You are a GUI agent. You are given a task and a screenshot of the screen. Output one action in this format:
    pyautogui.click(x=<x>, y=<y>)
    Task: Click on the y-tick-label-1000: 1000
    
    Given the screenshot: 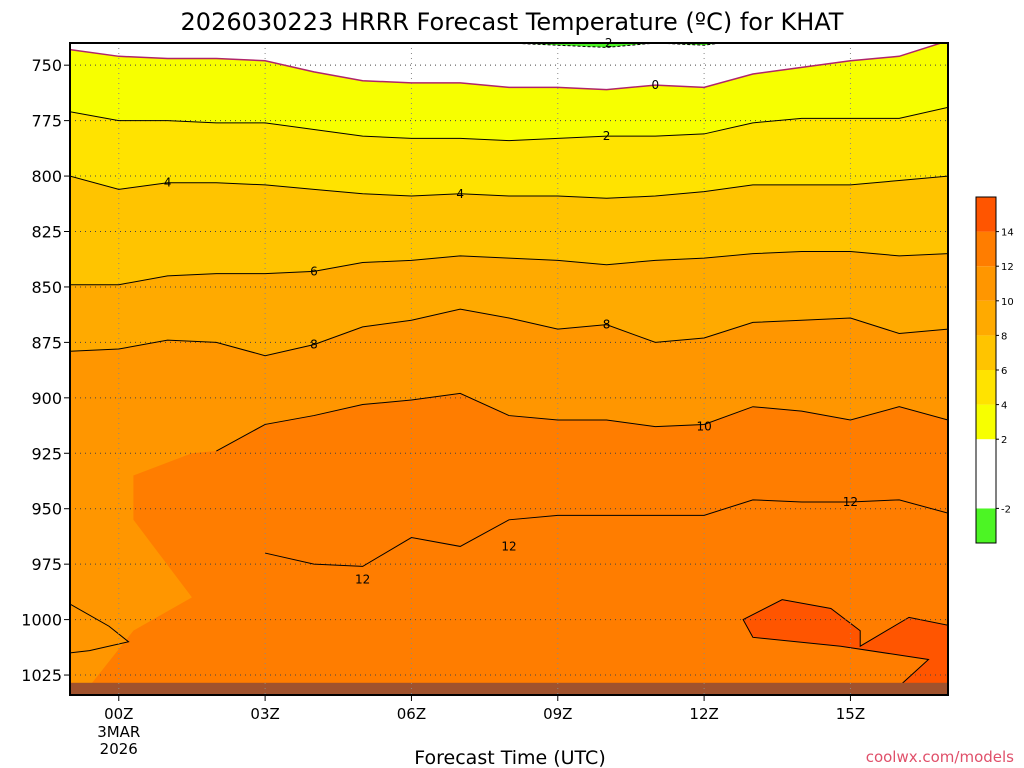 What is the action you would take?
    pyautogui.click(x=41, y=620)
    